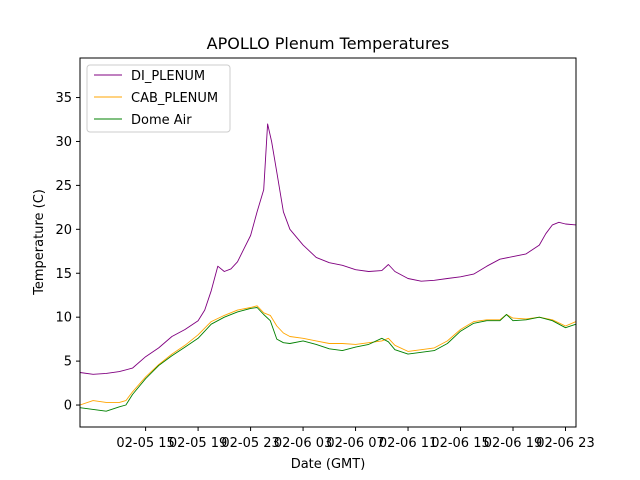  Describe the element at coordinates (63, 98) in the screenshot. I see `y-tick-label: 35` at that location.